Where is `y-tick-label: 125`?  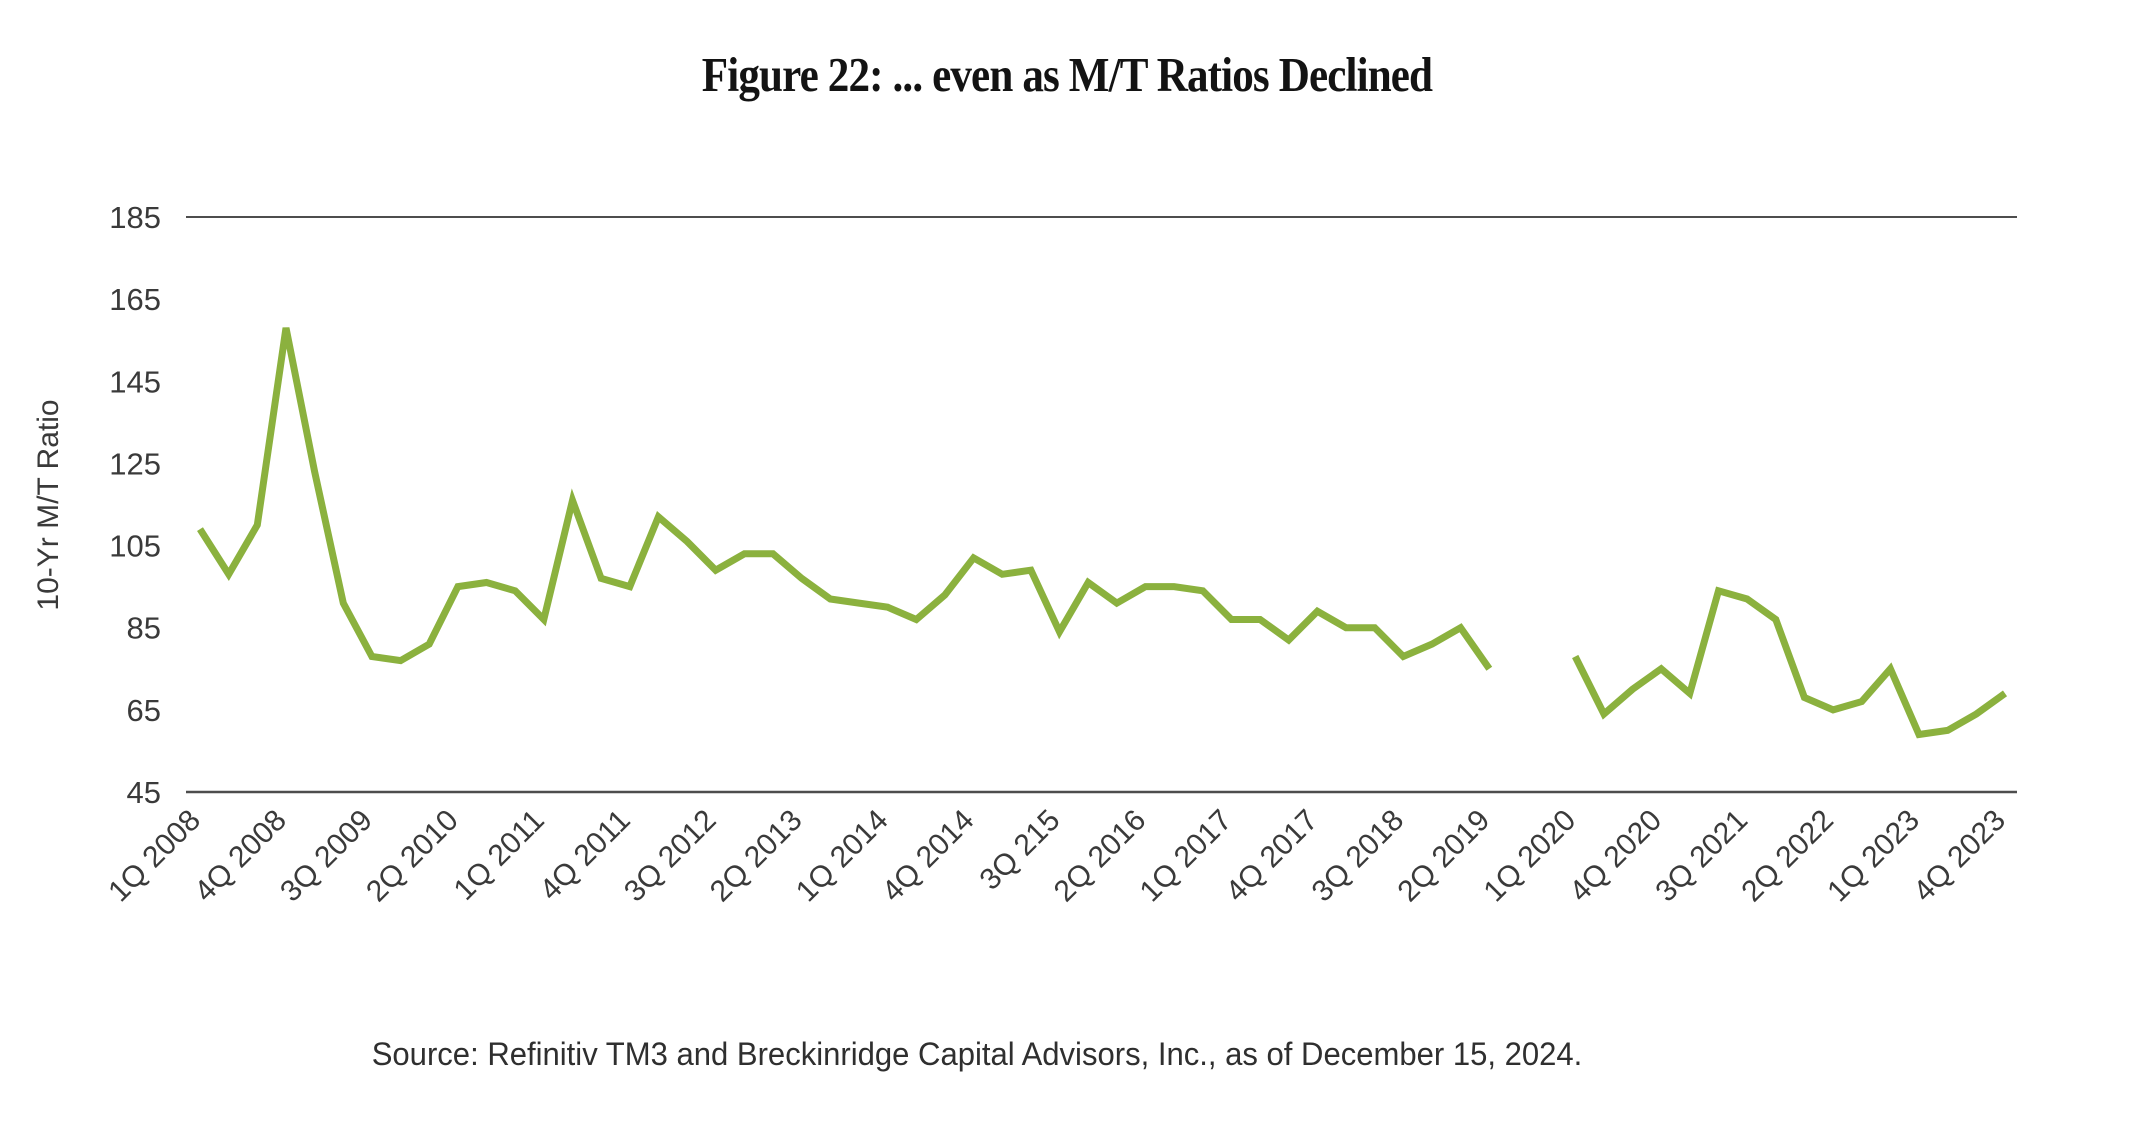
y-tick-label: 125 is located at coordinates (135, 463).